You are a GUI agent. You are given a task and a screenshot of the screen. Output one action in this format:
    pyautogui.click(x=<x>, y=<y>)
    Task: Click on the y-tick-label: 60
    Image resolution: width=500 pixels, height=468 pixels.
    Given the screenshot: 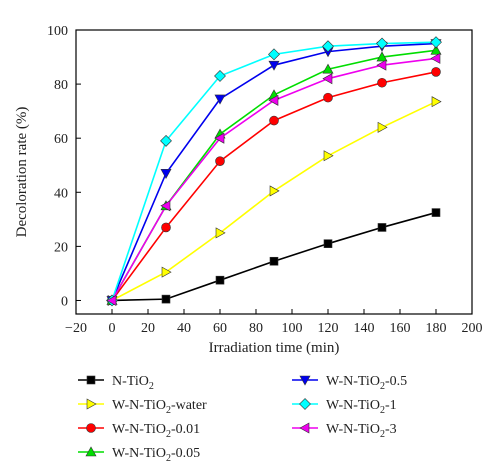 What is the action you would take?
    pyautogui.click(x=61, y=139)
    